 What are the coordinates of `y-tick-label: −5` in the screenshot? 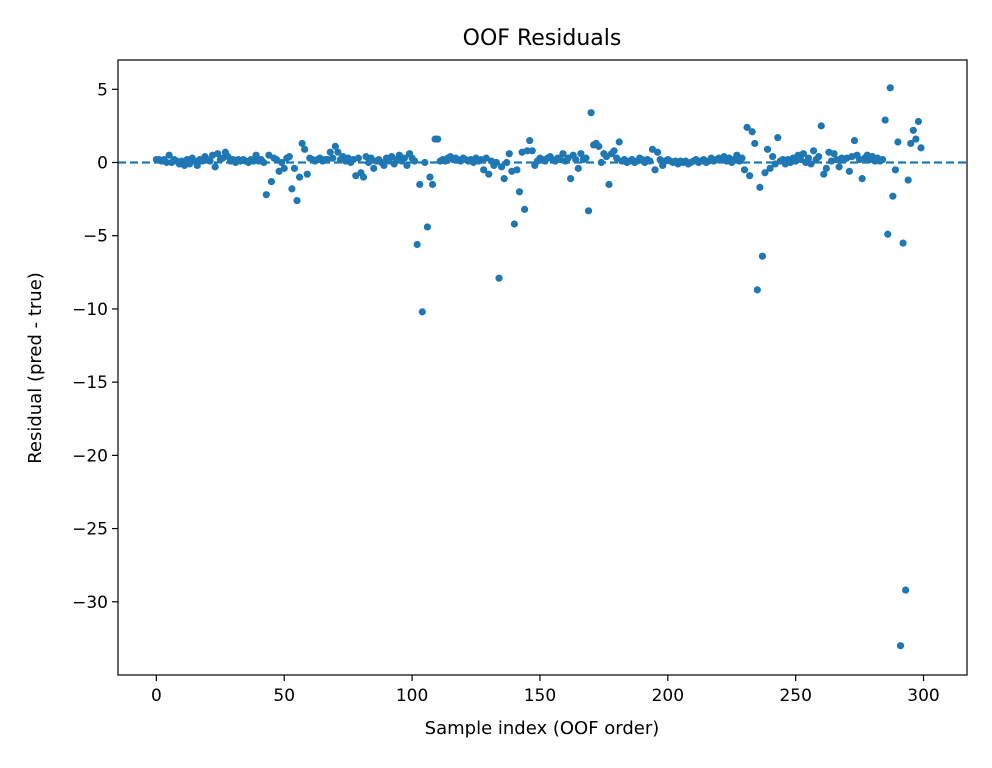 It's located at (95, 237).